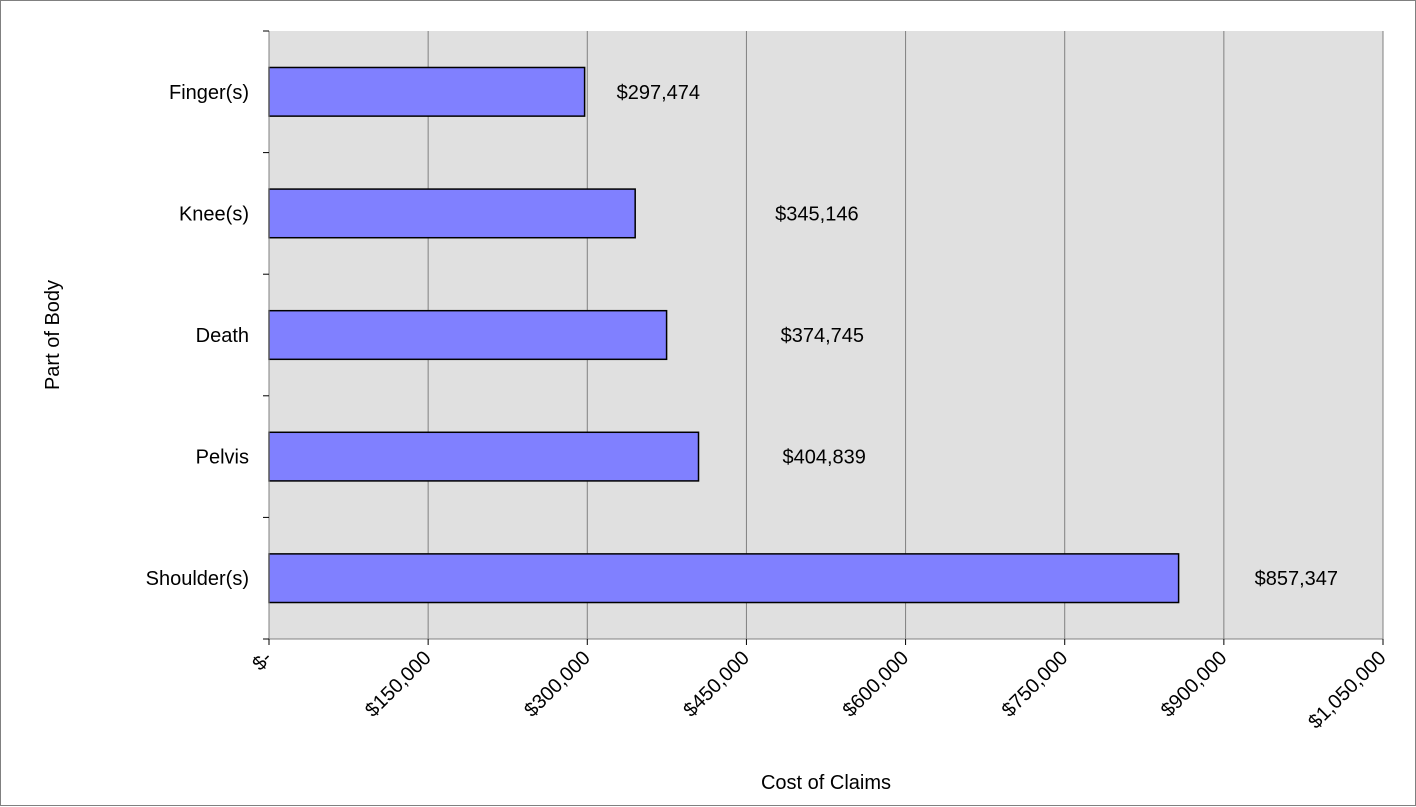 The image size is (1416, 807). What do you see at coordinates (1035, 684) in the screenshot?
I see `x-tick-label: $750,000` at bounding box center [1035, 684].